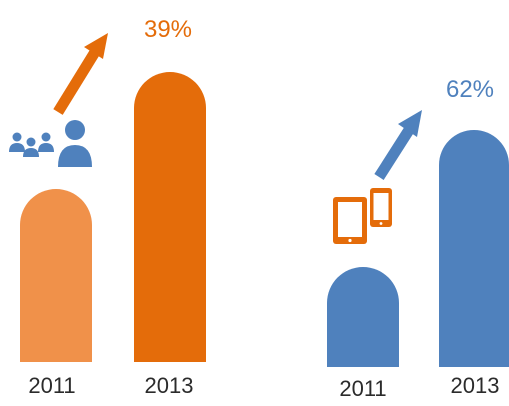  Describe the element at coordinates (51, 385) in the screenshot. I see `year-label-left-2011: 2011` at that location.